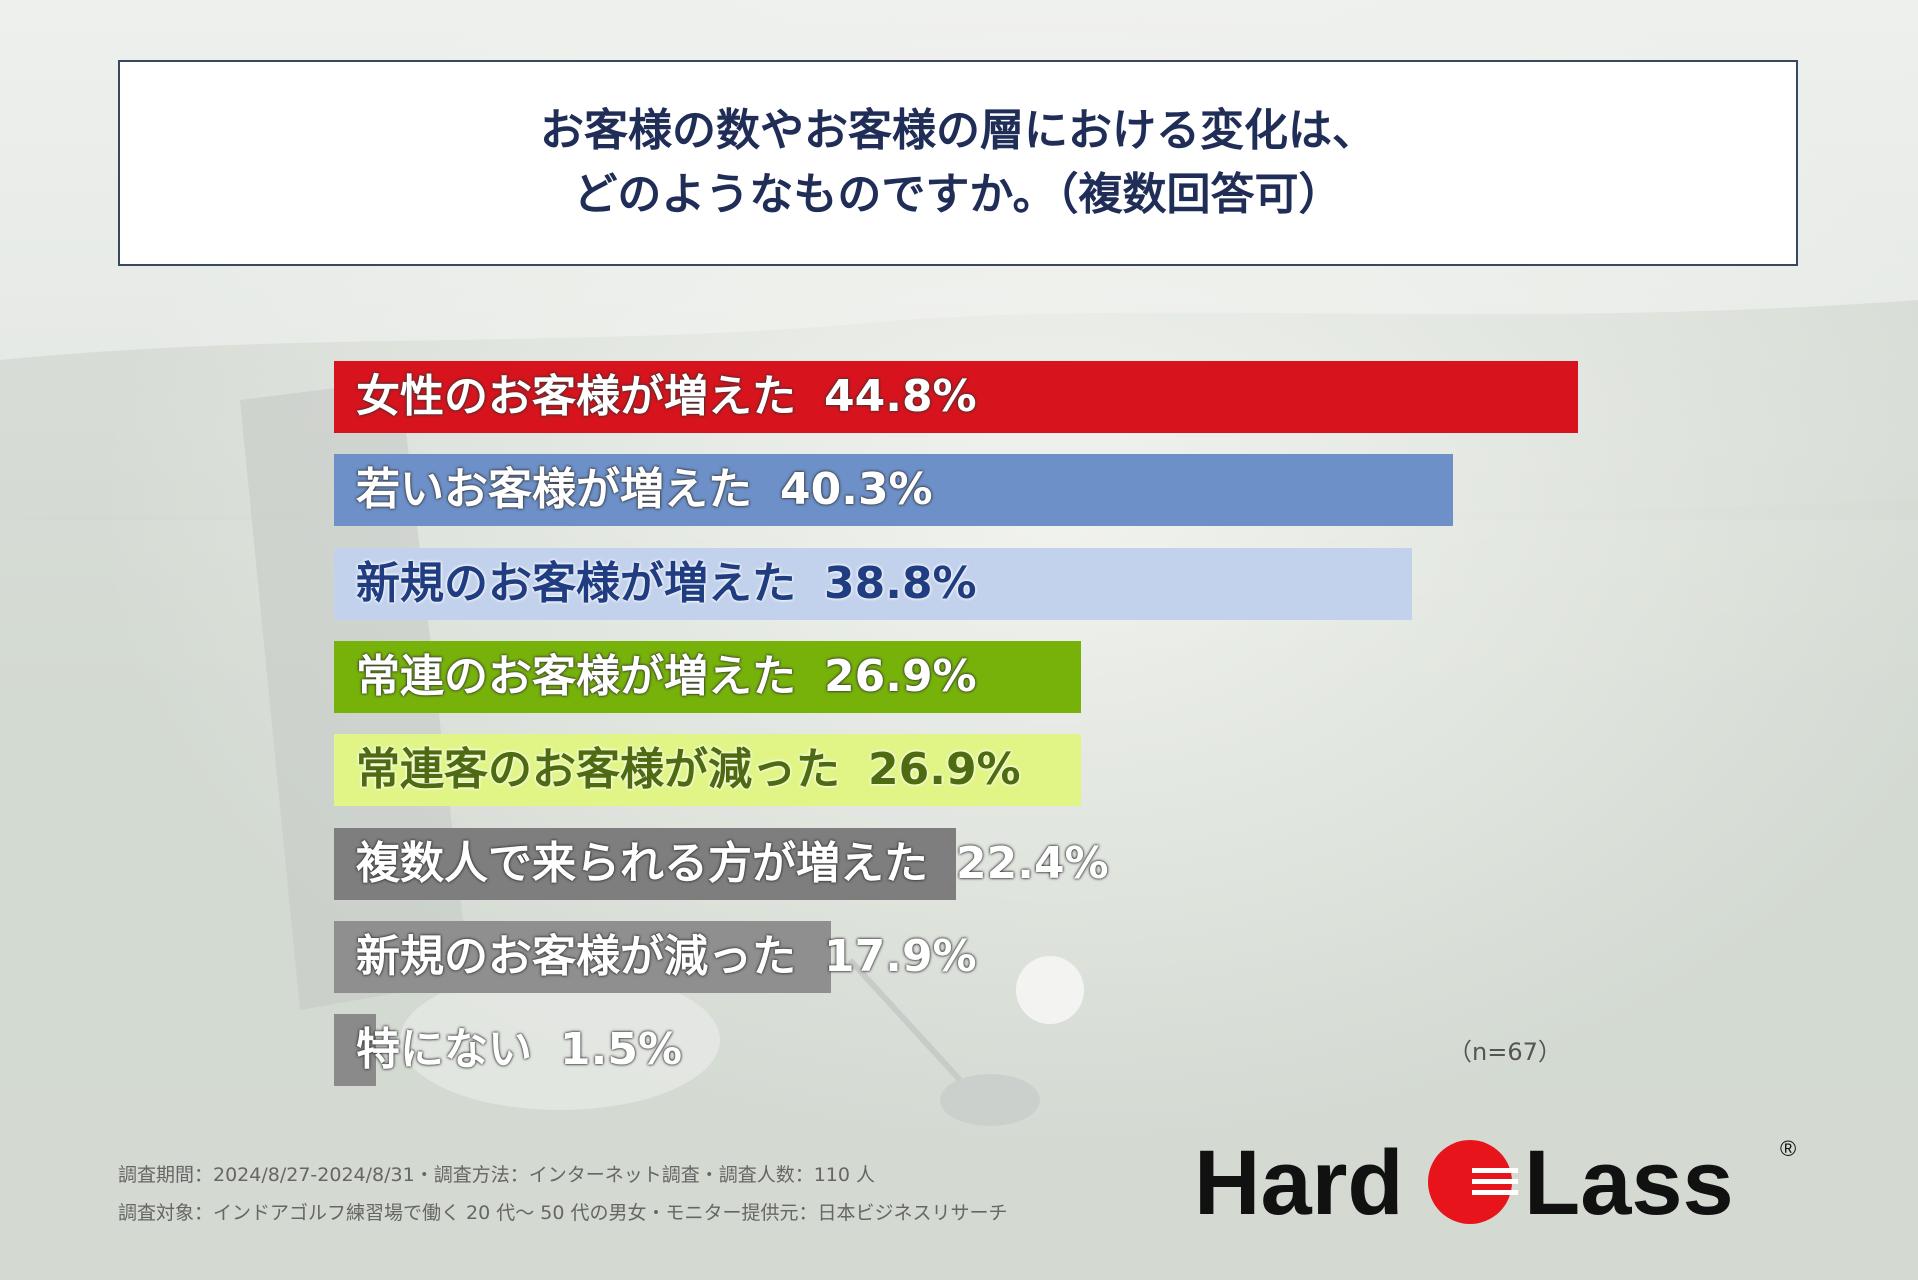 The height and width of the screenshot is (1280, 1918). Describe the element at coordinates (621, 1050) in the screenshot. I see `bar-value-label: 1.5%` at that location.